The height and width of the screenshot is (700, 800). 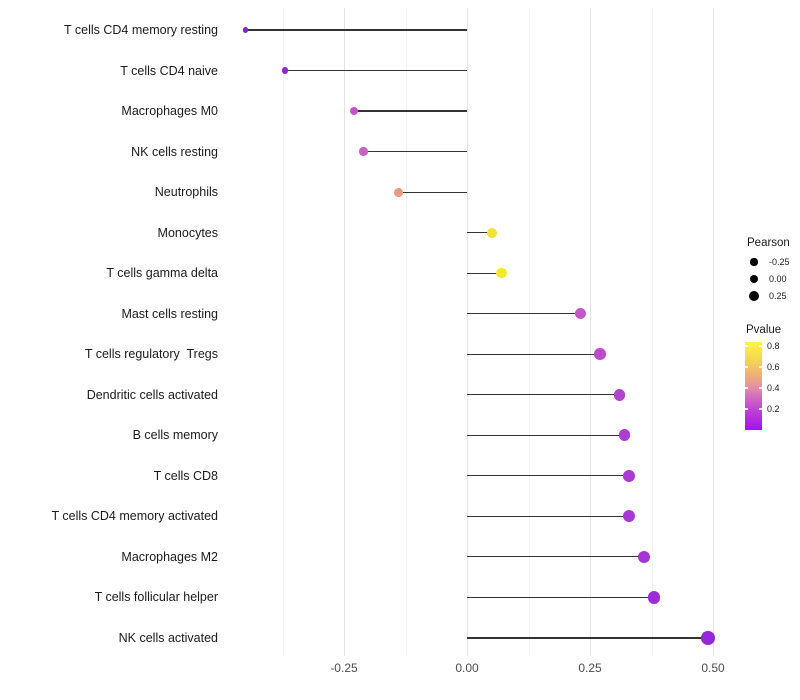 What do you see at coordinates (467, 668) in the screenshot?
I see `x-tick-label: 0.00` at bounding box center [467, 668].